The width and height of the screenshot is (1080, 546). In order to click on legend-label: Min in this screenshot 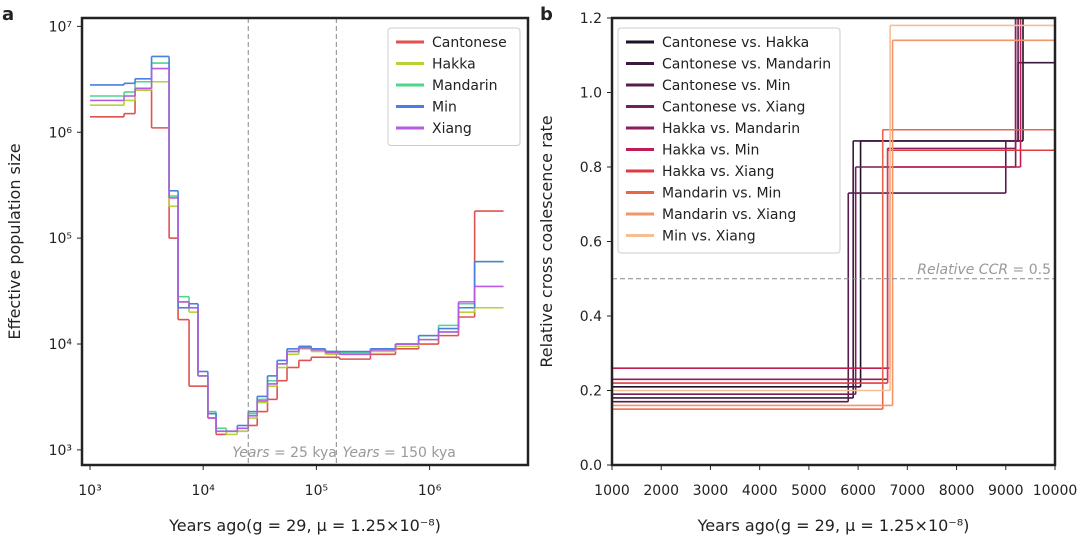, I will do `click(444, 108)`.